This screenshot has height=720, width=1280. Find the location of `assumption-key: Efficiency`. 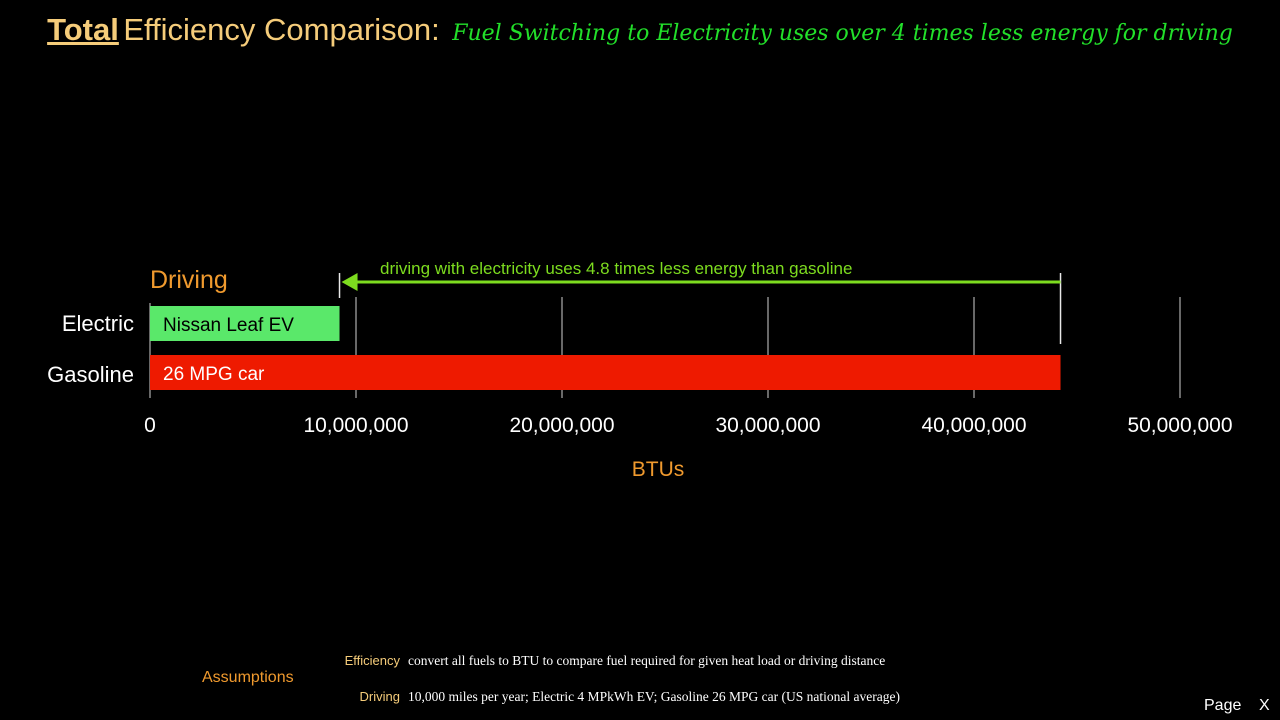

assumption-key: Efficiency is located at coordinates (372, 660).